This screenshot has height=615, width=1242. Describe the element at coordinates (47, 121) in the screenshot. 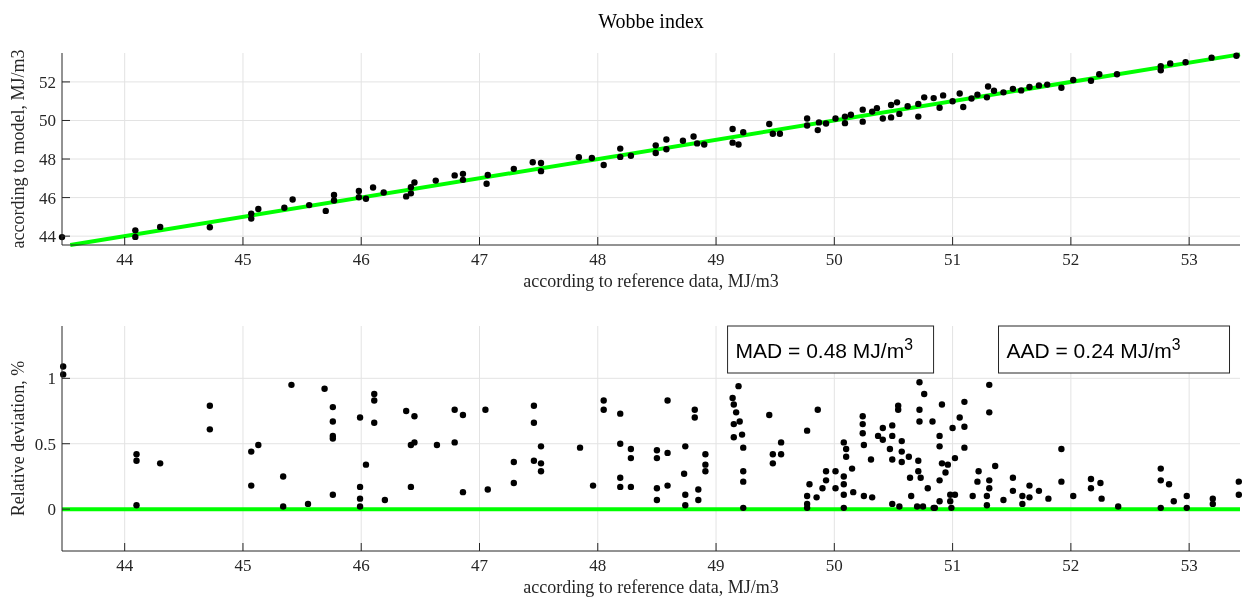

I see `y-tick-label: 50` at that location.